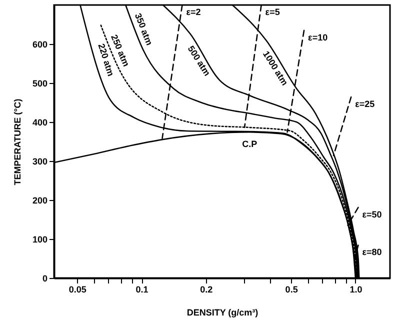 The width and height of the screenshot is (400, 322). What do you see at coordinates (356, 289) in the screenshot?
I see `x-tick-label: 1.0` at bounding box center [356, 289].